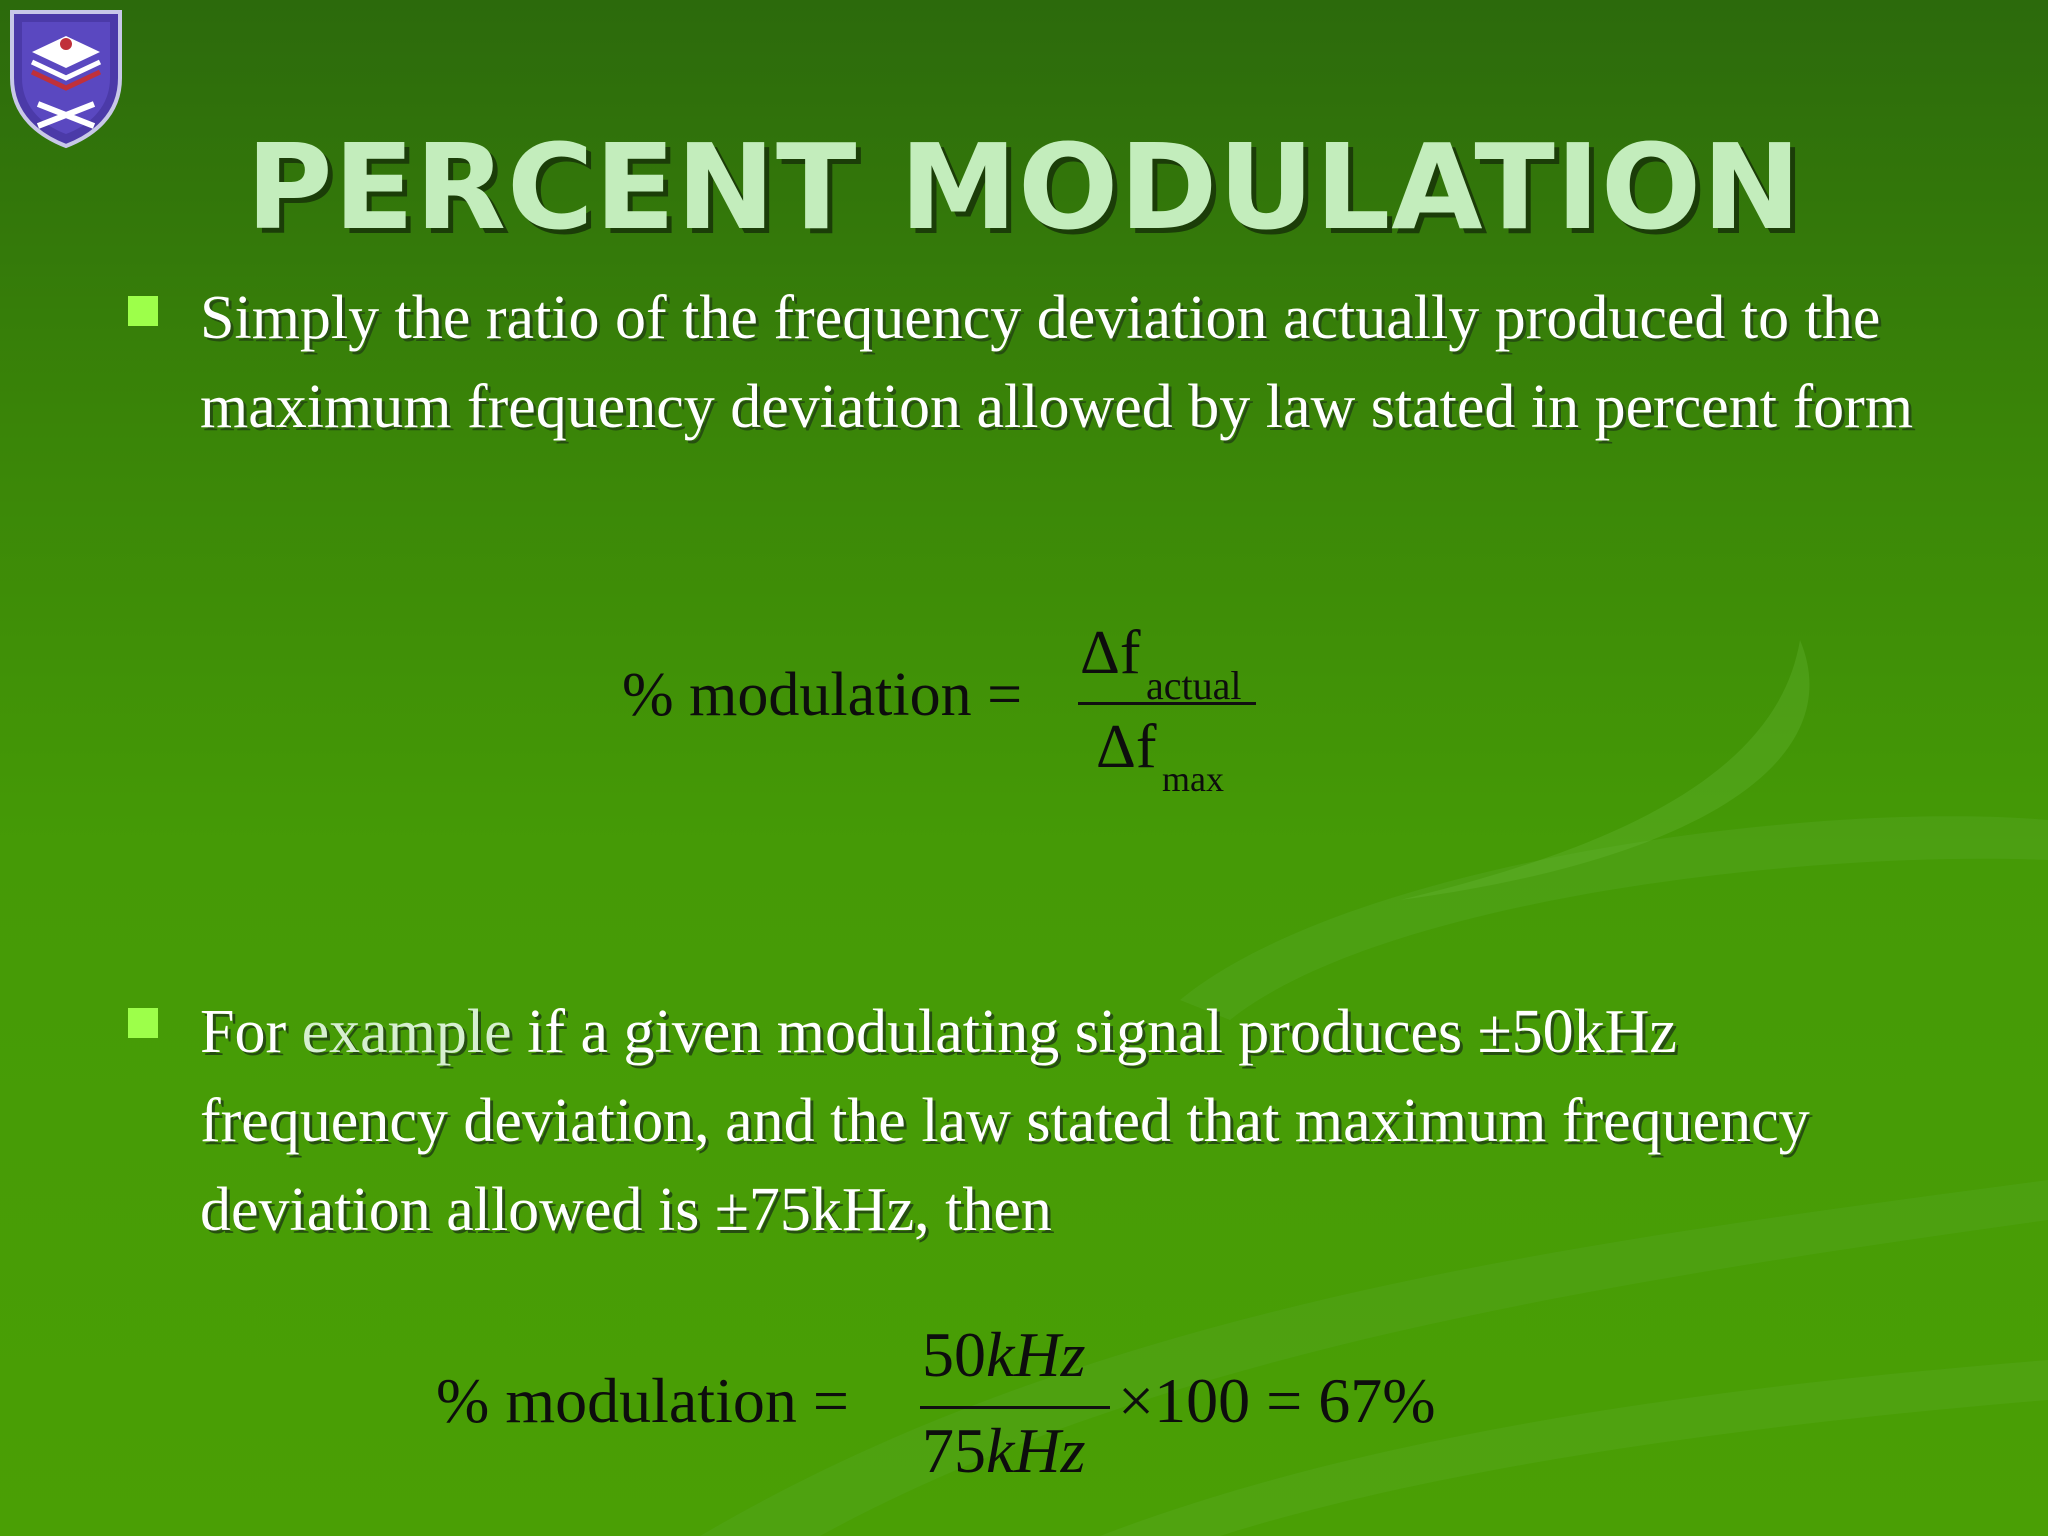 The width and height of the screenshot is (2048, 1536). Describe the element at coordinates (1193, 779) in the screenshot. I see `formula1-denominator-subscript: max` at that location.